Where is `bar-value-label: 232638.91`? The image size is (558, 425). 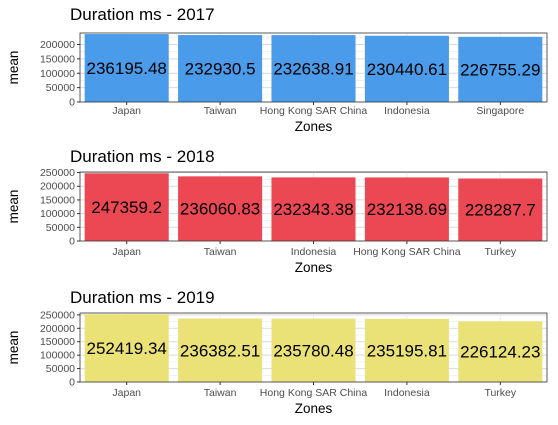
bar-value-label: 232638.91 is located at coordinates (313, 69).